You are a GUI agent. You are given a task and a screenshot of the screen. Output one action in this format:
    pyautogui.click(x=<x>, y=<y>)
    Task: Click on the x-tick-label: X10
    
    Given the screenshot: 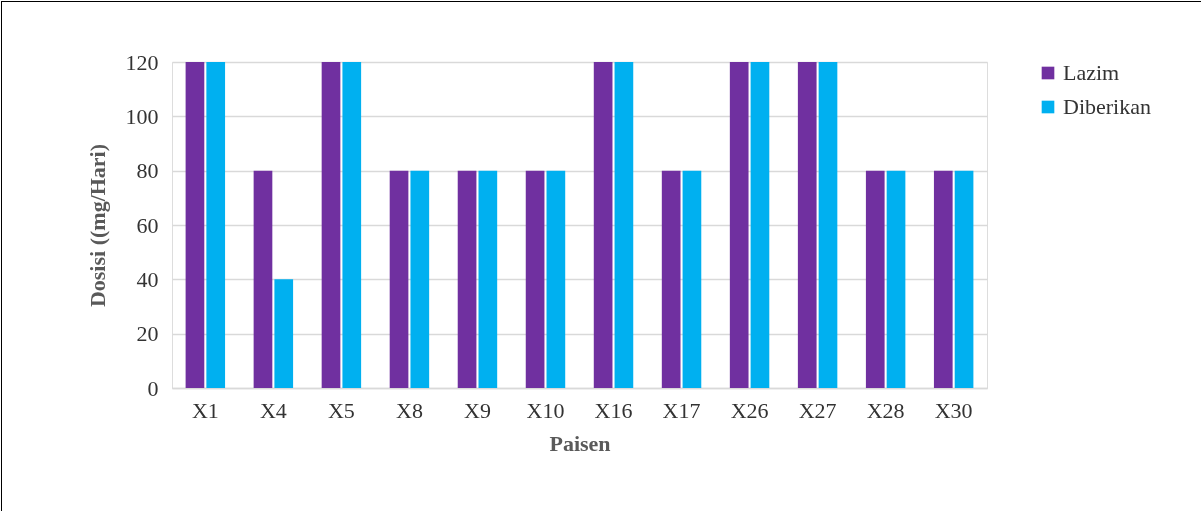 What is the action you would take?
    pyautogui.click(x=545, y=410)
    